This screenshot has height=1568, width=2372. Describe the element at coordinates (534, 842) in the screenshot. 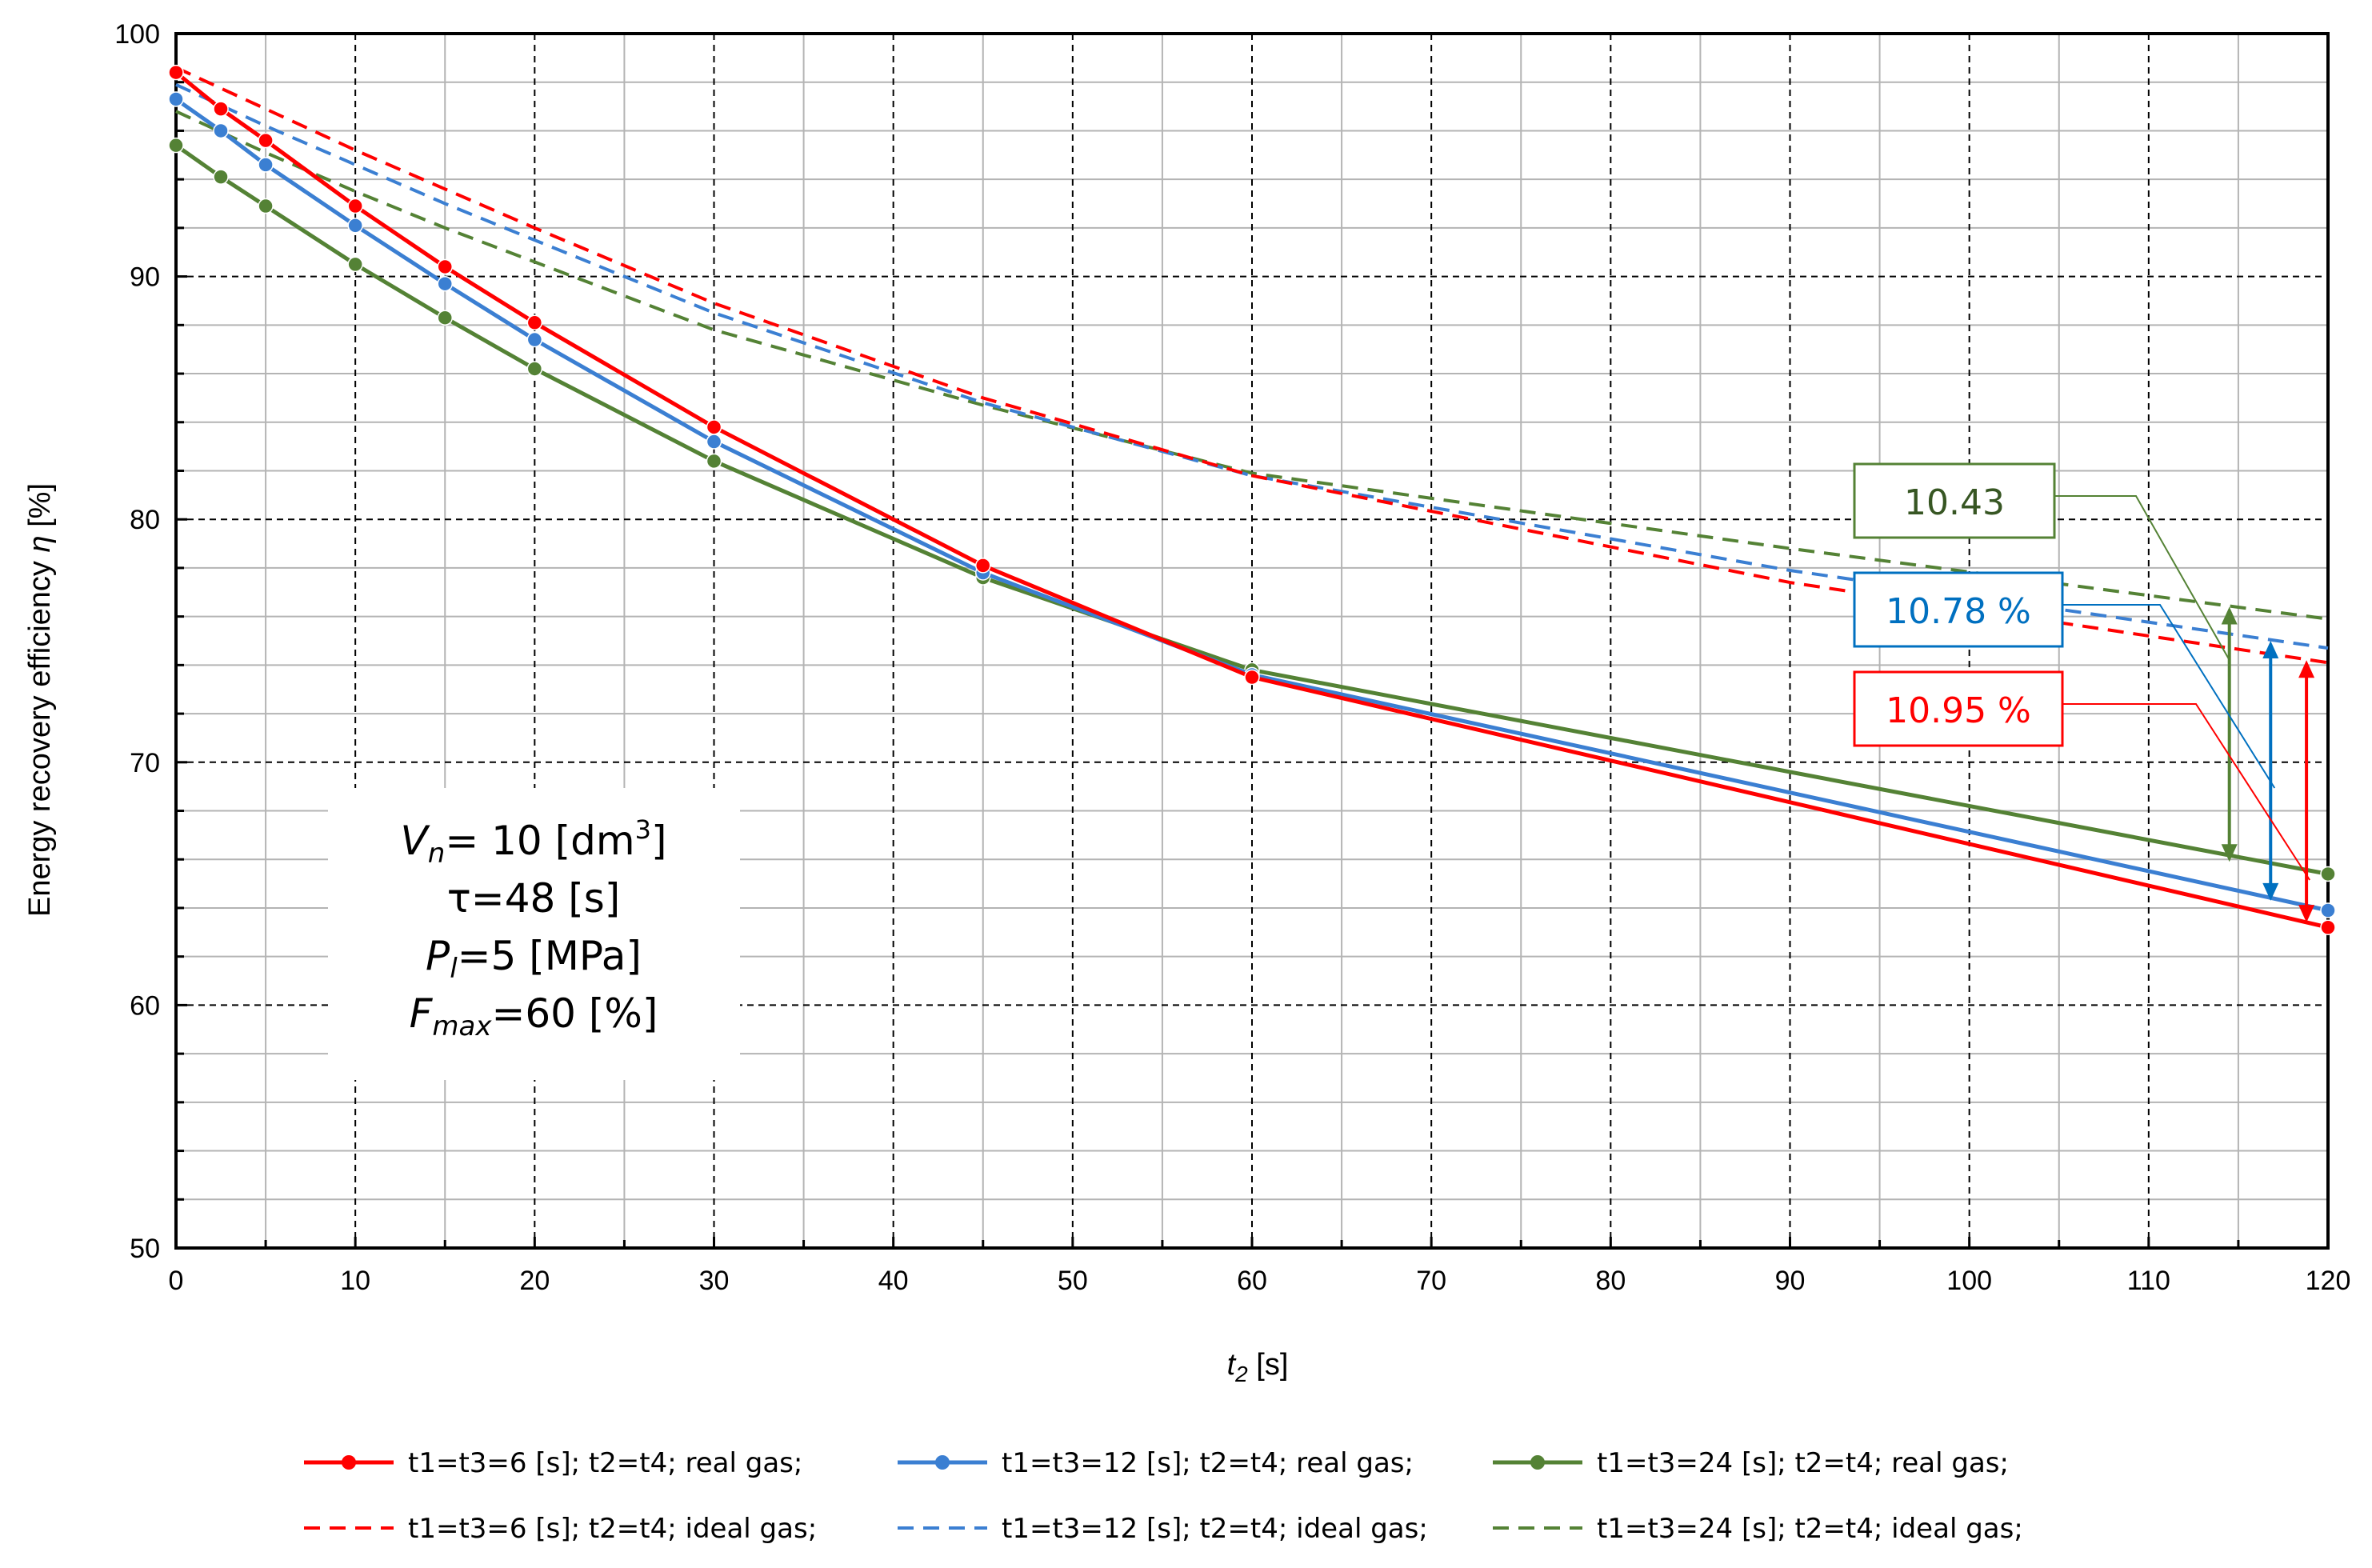

I see `info-volume: Vn= 10 [dm3]` at that location.